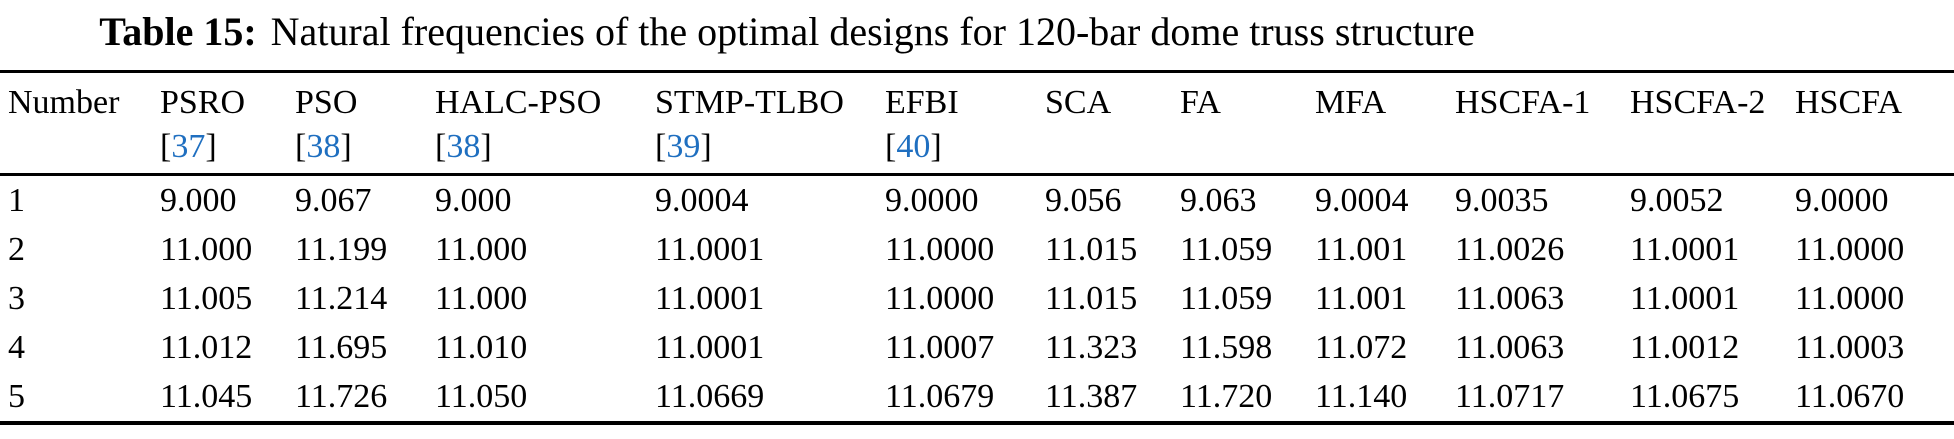 This screenshot has height=439, width=1954. I want to click on column-header-halc-pso: HALC-PSO [38], so click(537, 123).